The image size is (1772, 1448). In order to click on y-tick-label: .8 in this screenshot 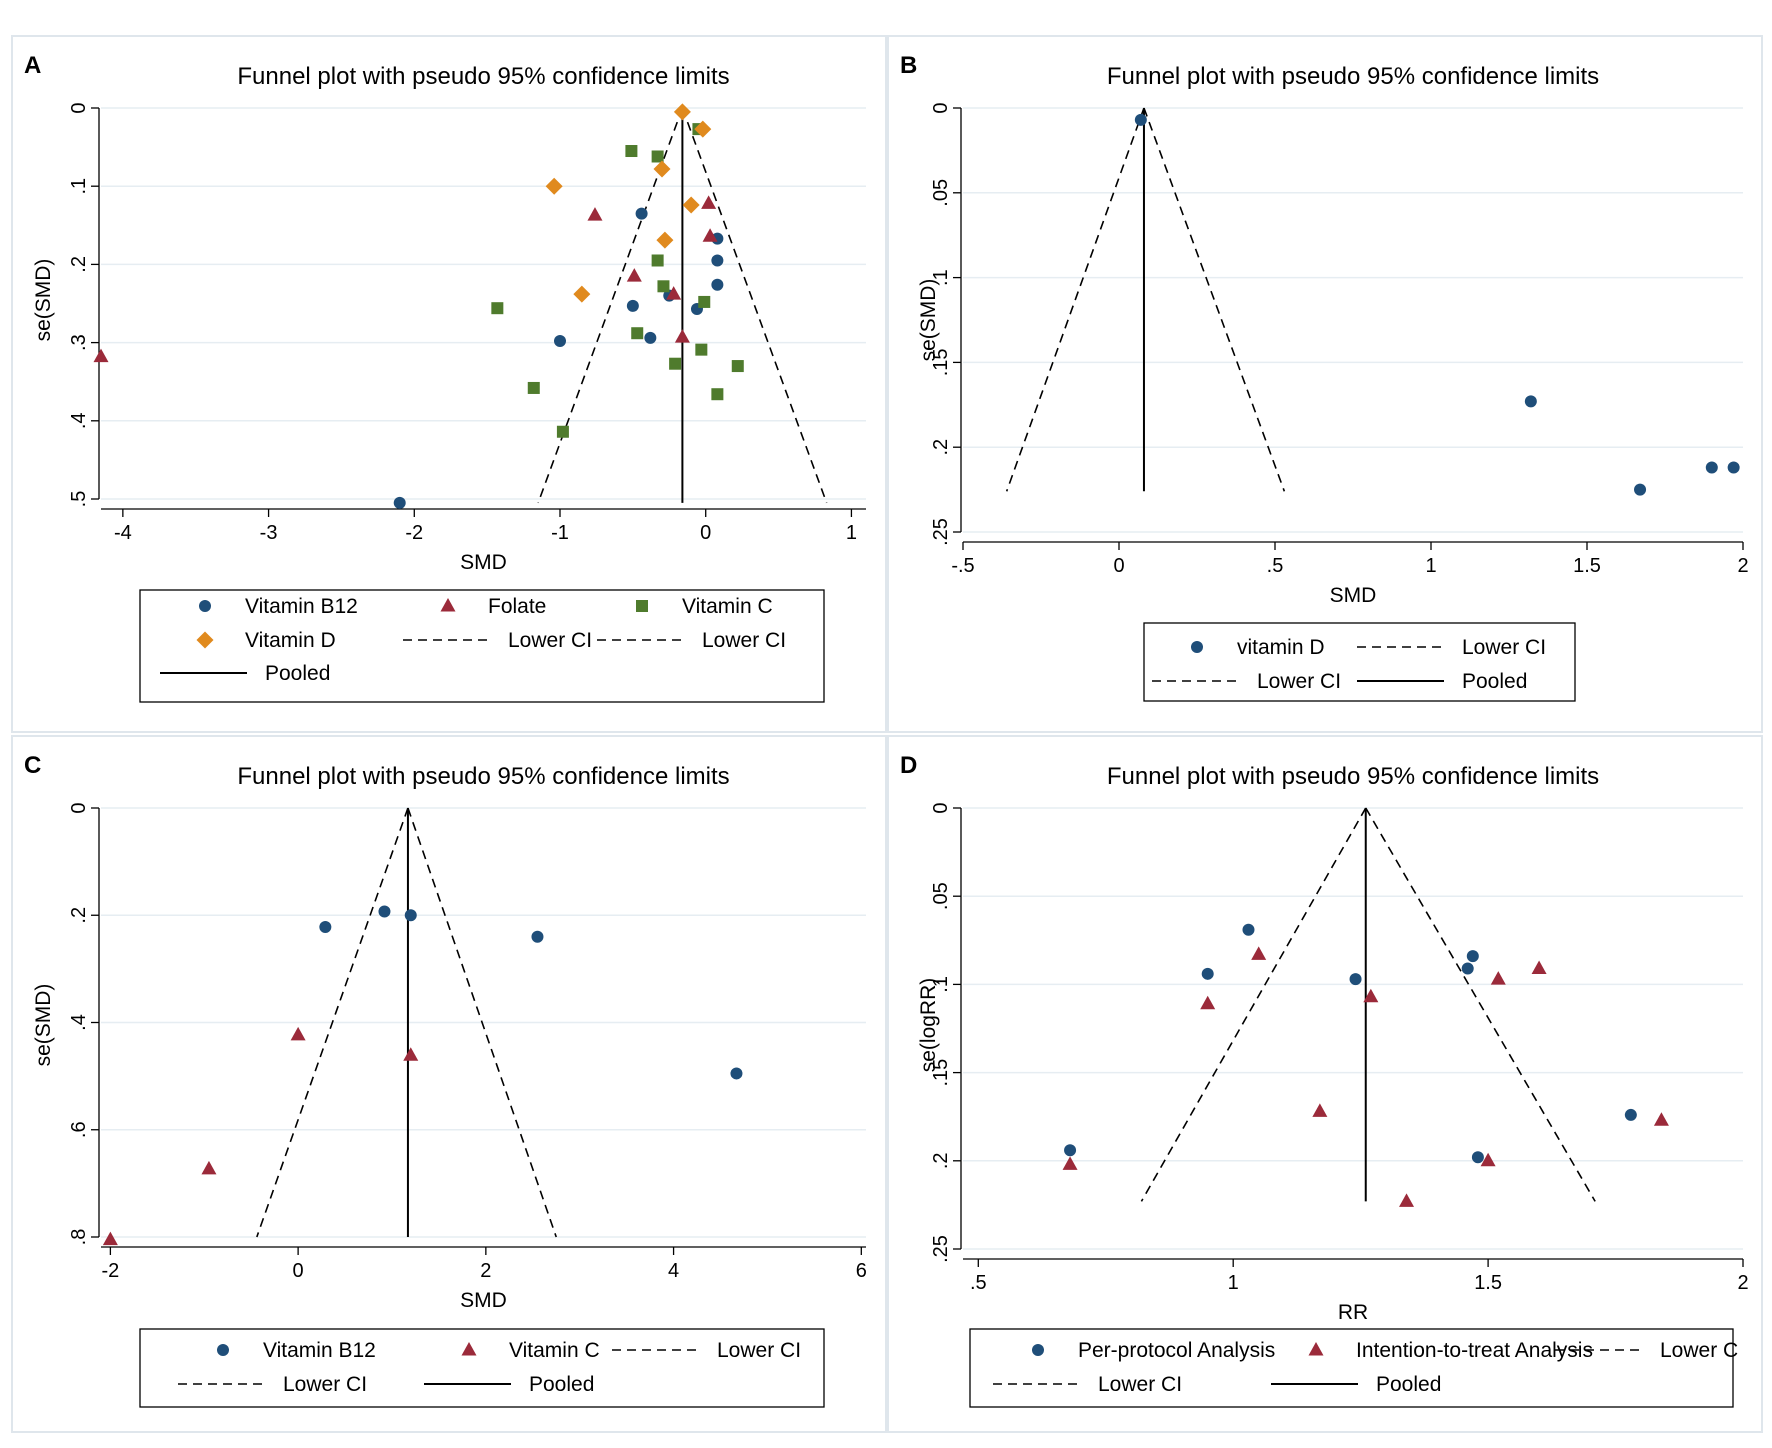, I will do `click(79, 1237)`.